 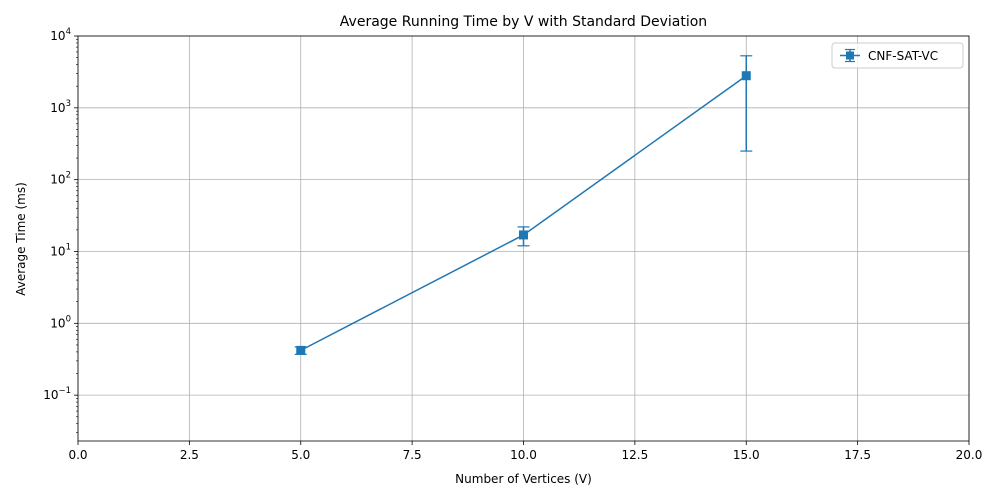 What do you see at coordinates (60, 35) in the screenshot?
I see `y-tick-label: 10⁴` at bounding box center [60, 35].